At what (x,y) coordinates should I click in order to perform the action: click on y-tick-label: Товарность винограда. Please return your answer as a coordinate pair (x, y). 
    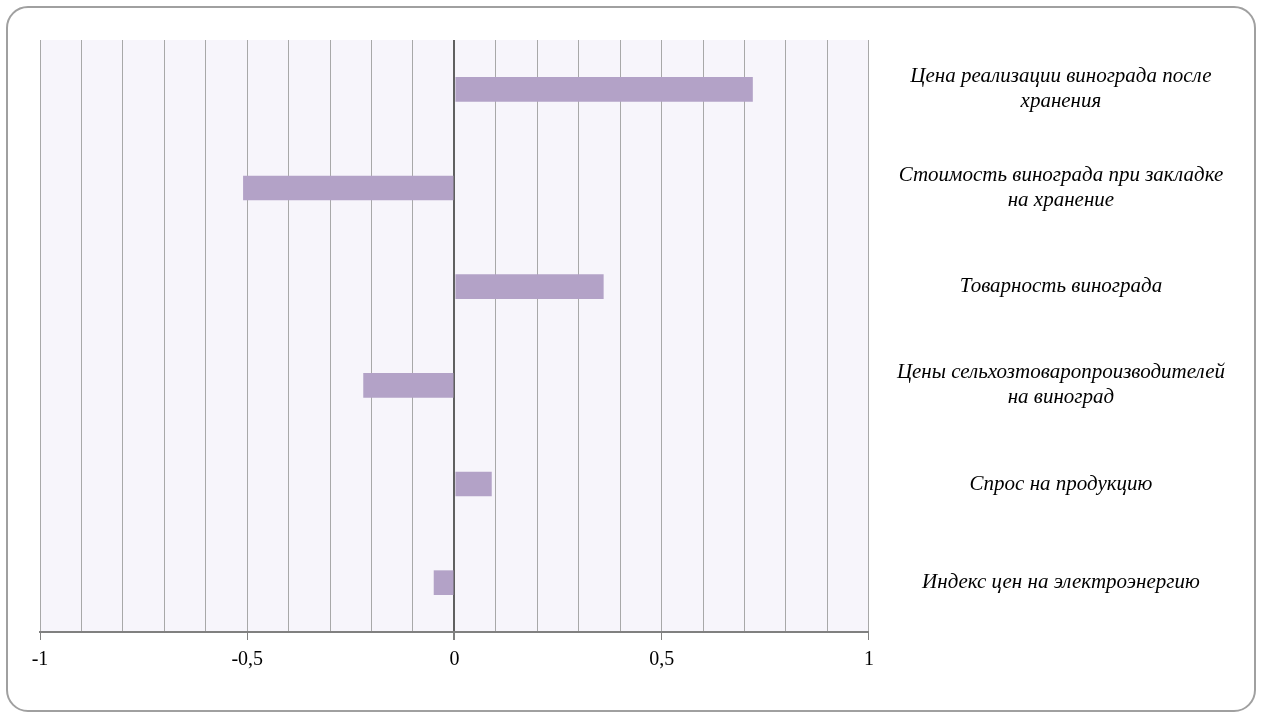
    Looking at the image, I should click on (1061, 285).